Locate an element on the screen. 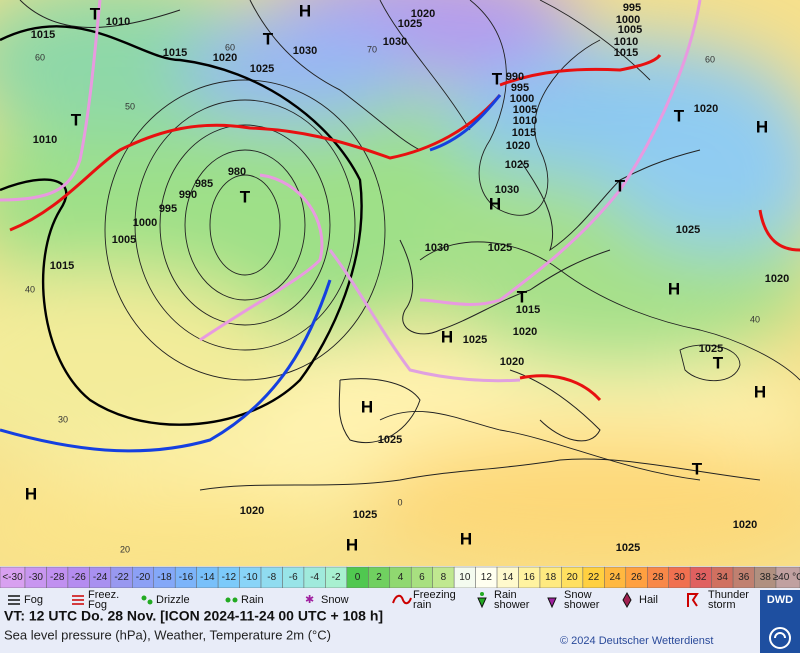 This screenshot has height=653, width=800. scale-label: -2 is located at coordinates (336, 577).